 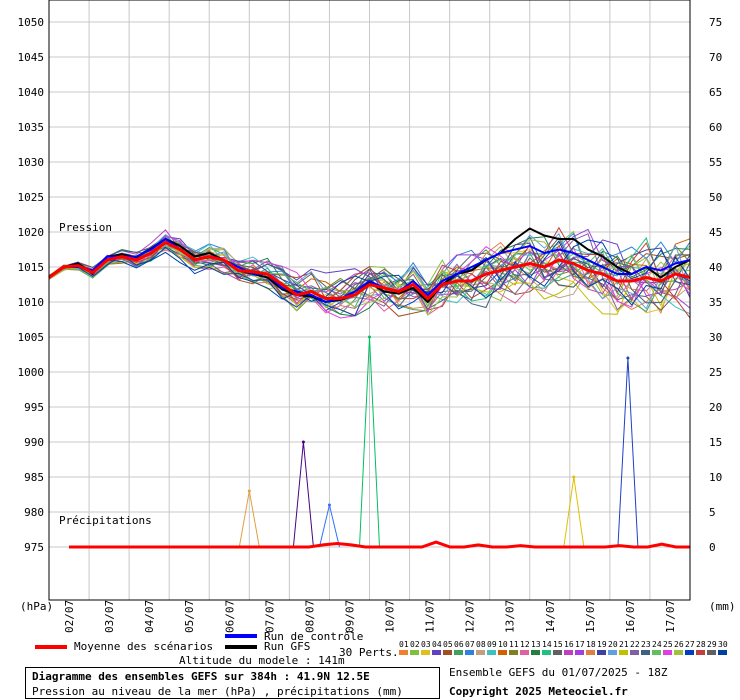 I want to click on perts-label: 30 Perts., so click(x=369, y=652).